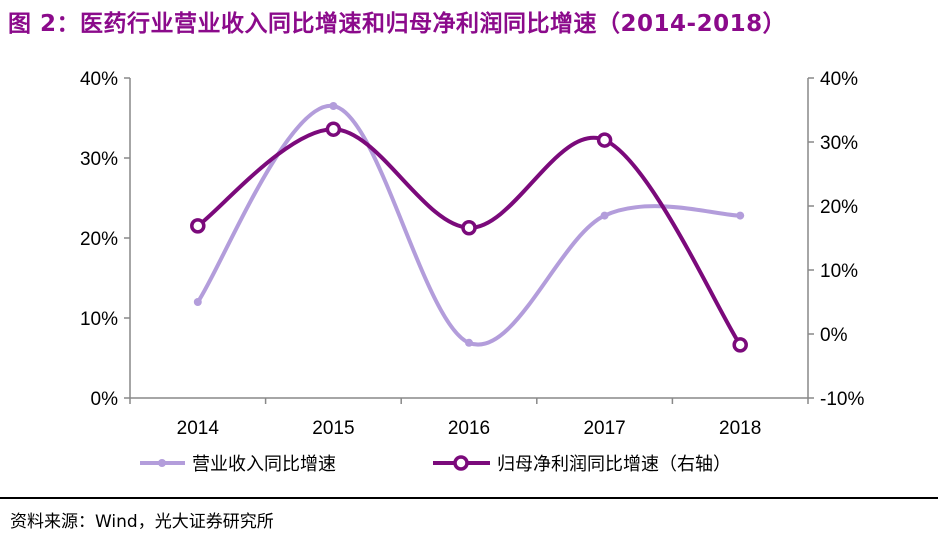 This screenshot has width=938, height=538. I want to click on x-tick-label: 2014, so click(198, 428).